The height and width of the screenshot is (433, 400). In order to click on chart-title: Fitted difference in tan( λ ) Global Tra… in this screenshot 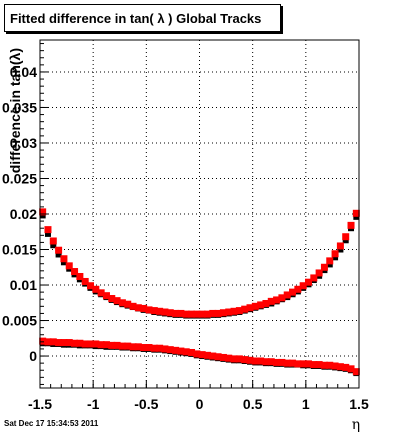, I will do `click(136, 18)`.